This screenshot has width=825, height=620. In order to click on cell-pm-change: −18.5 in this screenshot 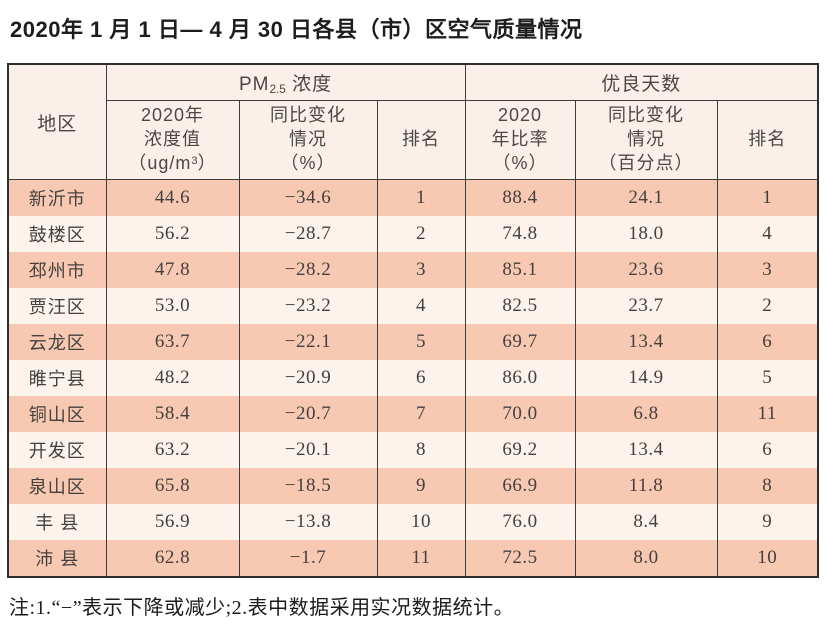, I will do `click(308, 486)`.